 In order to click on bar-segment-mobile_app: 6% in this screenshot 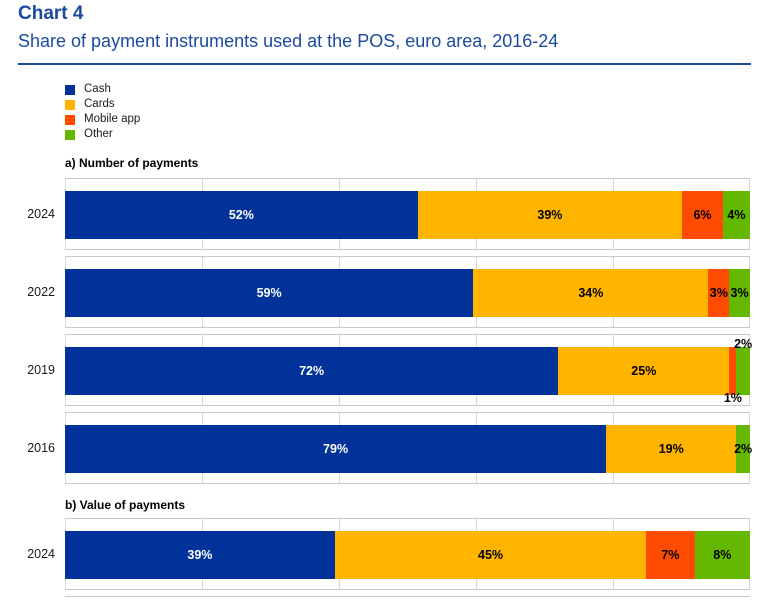, I will do `click(702, 215)`.